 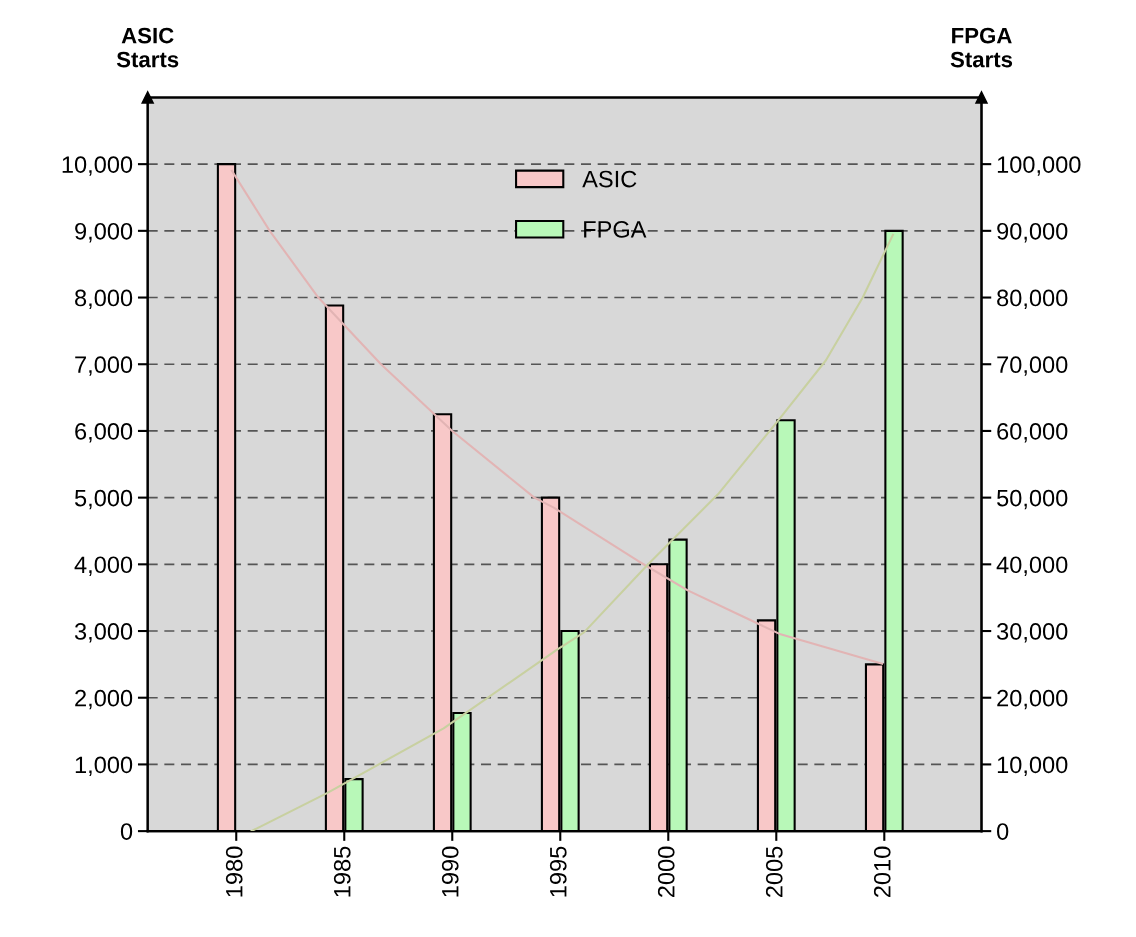 I want to click on y-tick-label: 7,000, so click(x=104, y=366).